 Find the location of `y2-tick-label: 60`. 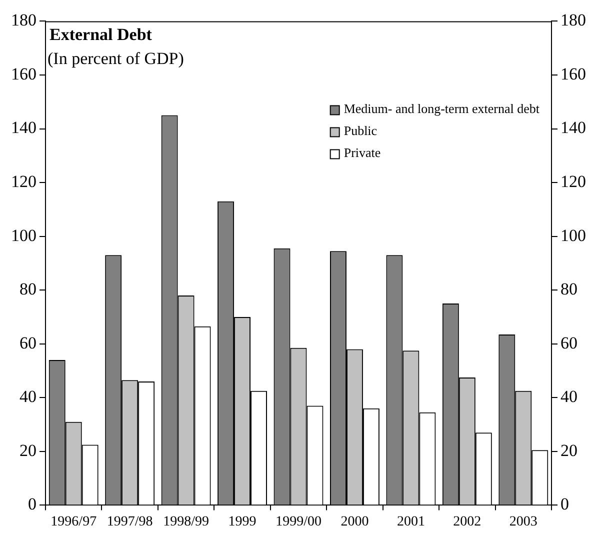

y2-tick-label: 60 is located at coordinates (569, 342).